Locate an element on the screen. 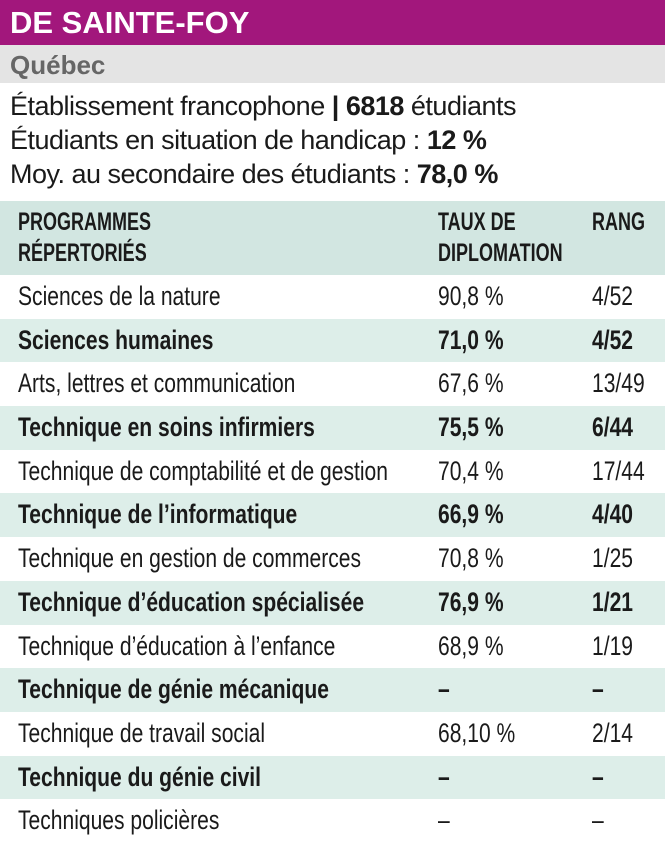 The width and height of the screenshot is (665, 859). graduation-rate: 70,4 % is located at coordinates (471, 470).